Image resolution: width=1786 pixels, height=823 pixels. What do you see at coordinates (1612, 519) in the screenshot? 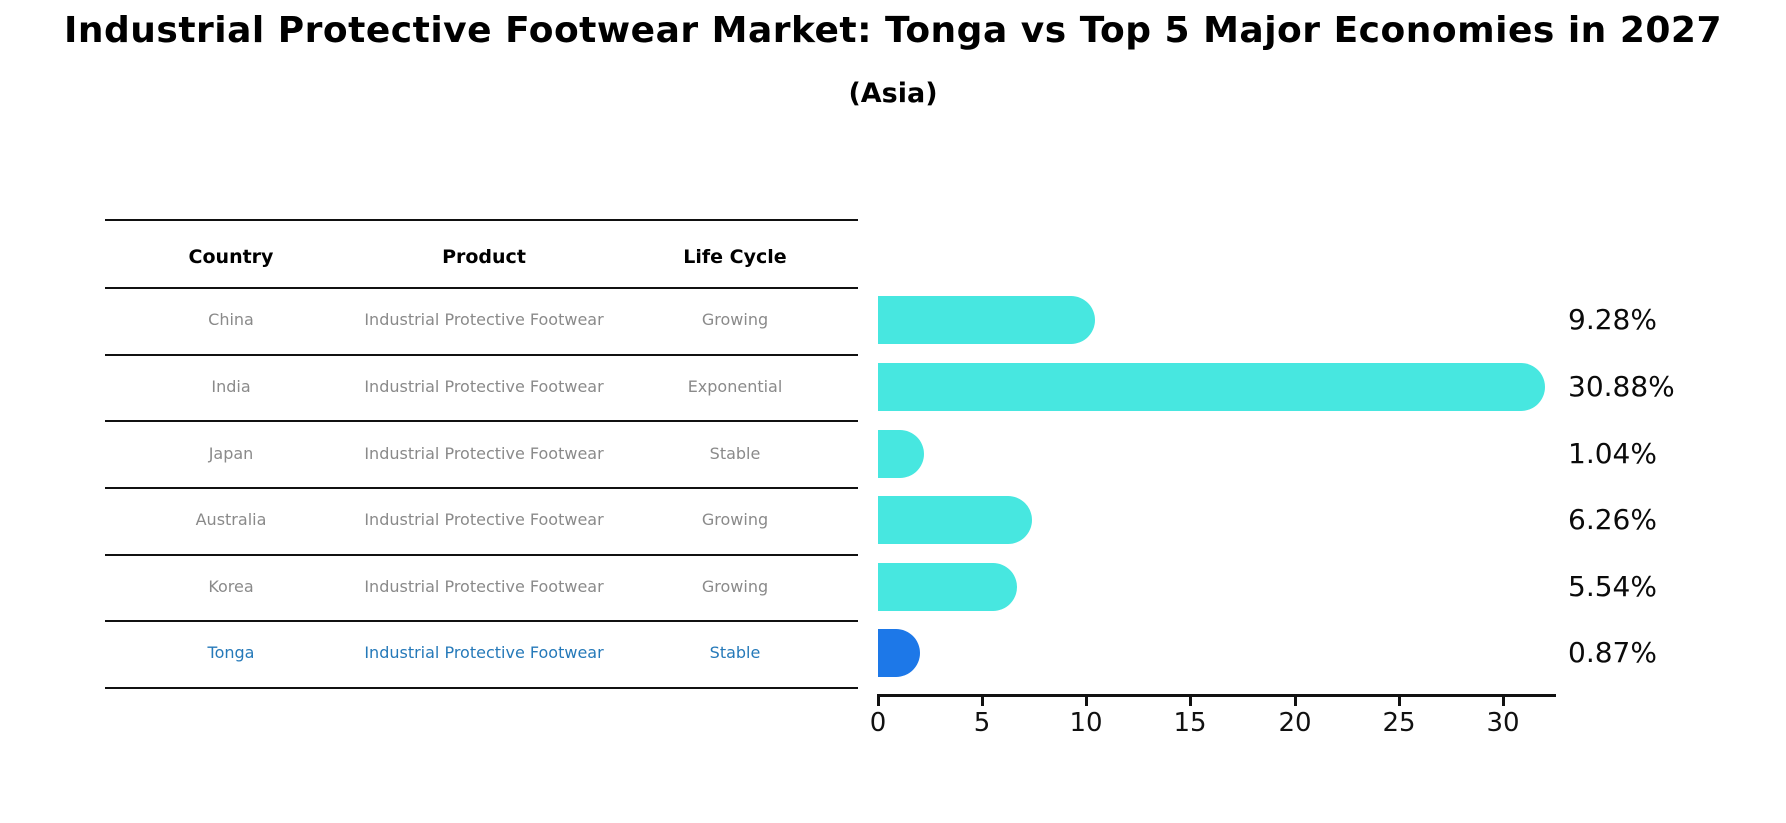
I see `value-label-australia: 6.26%` at bounding box center [1612, 519].